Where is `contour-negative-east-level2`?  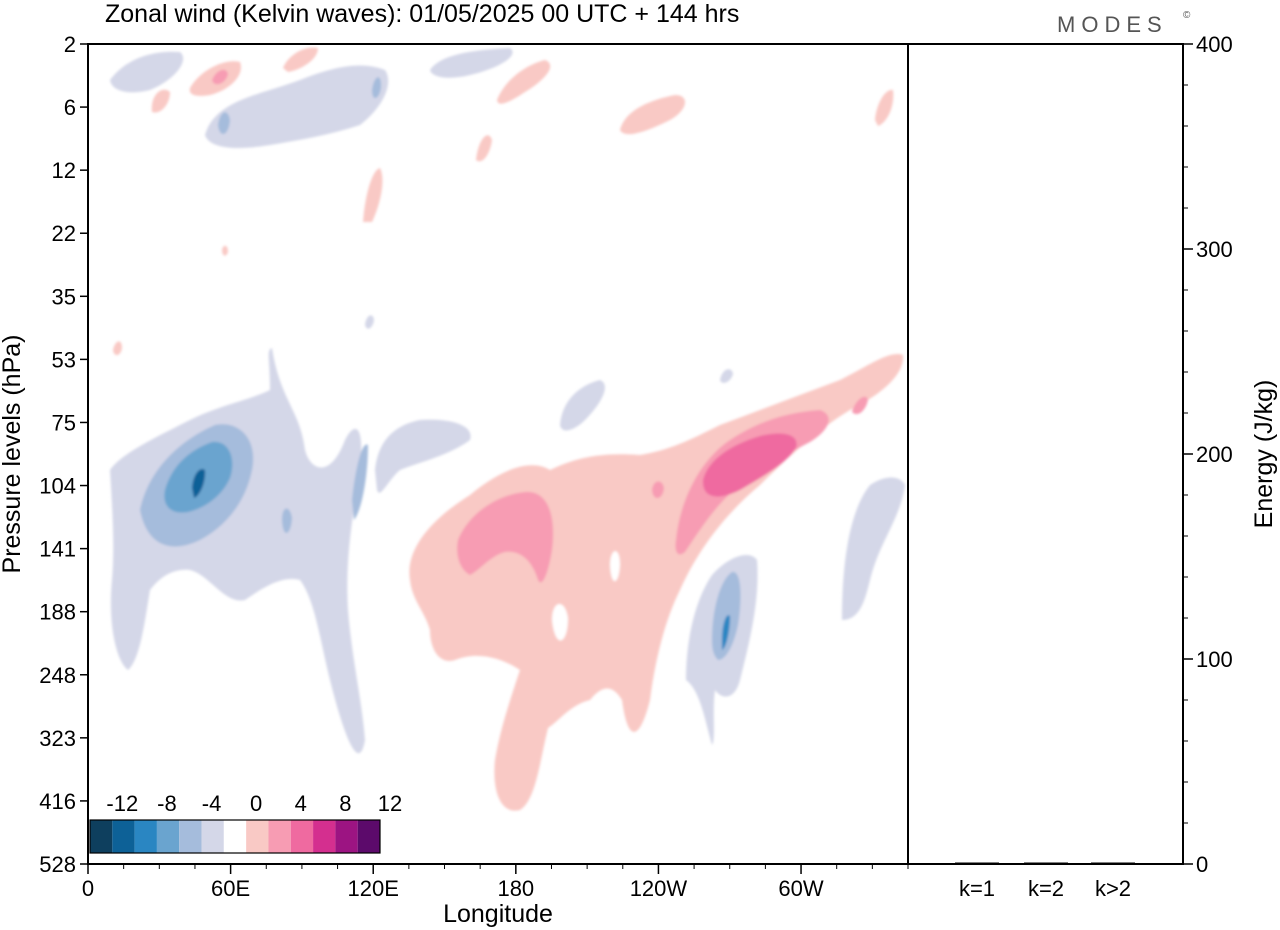
contour-negative-east-level2 is located at coordinates (726, 615).